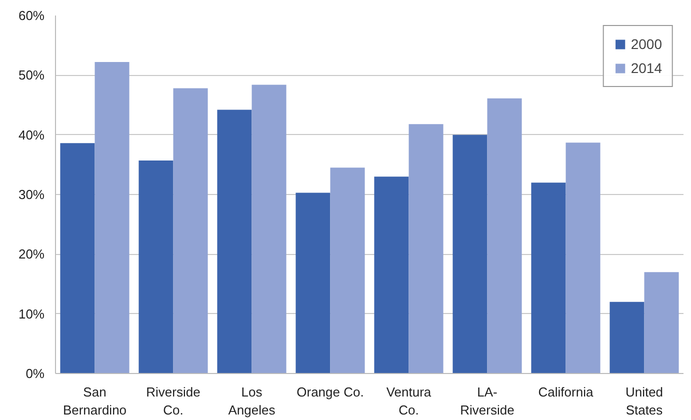  I want to click on y-tick-label: 40%, so click(31, 134).